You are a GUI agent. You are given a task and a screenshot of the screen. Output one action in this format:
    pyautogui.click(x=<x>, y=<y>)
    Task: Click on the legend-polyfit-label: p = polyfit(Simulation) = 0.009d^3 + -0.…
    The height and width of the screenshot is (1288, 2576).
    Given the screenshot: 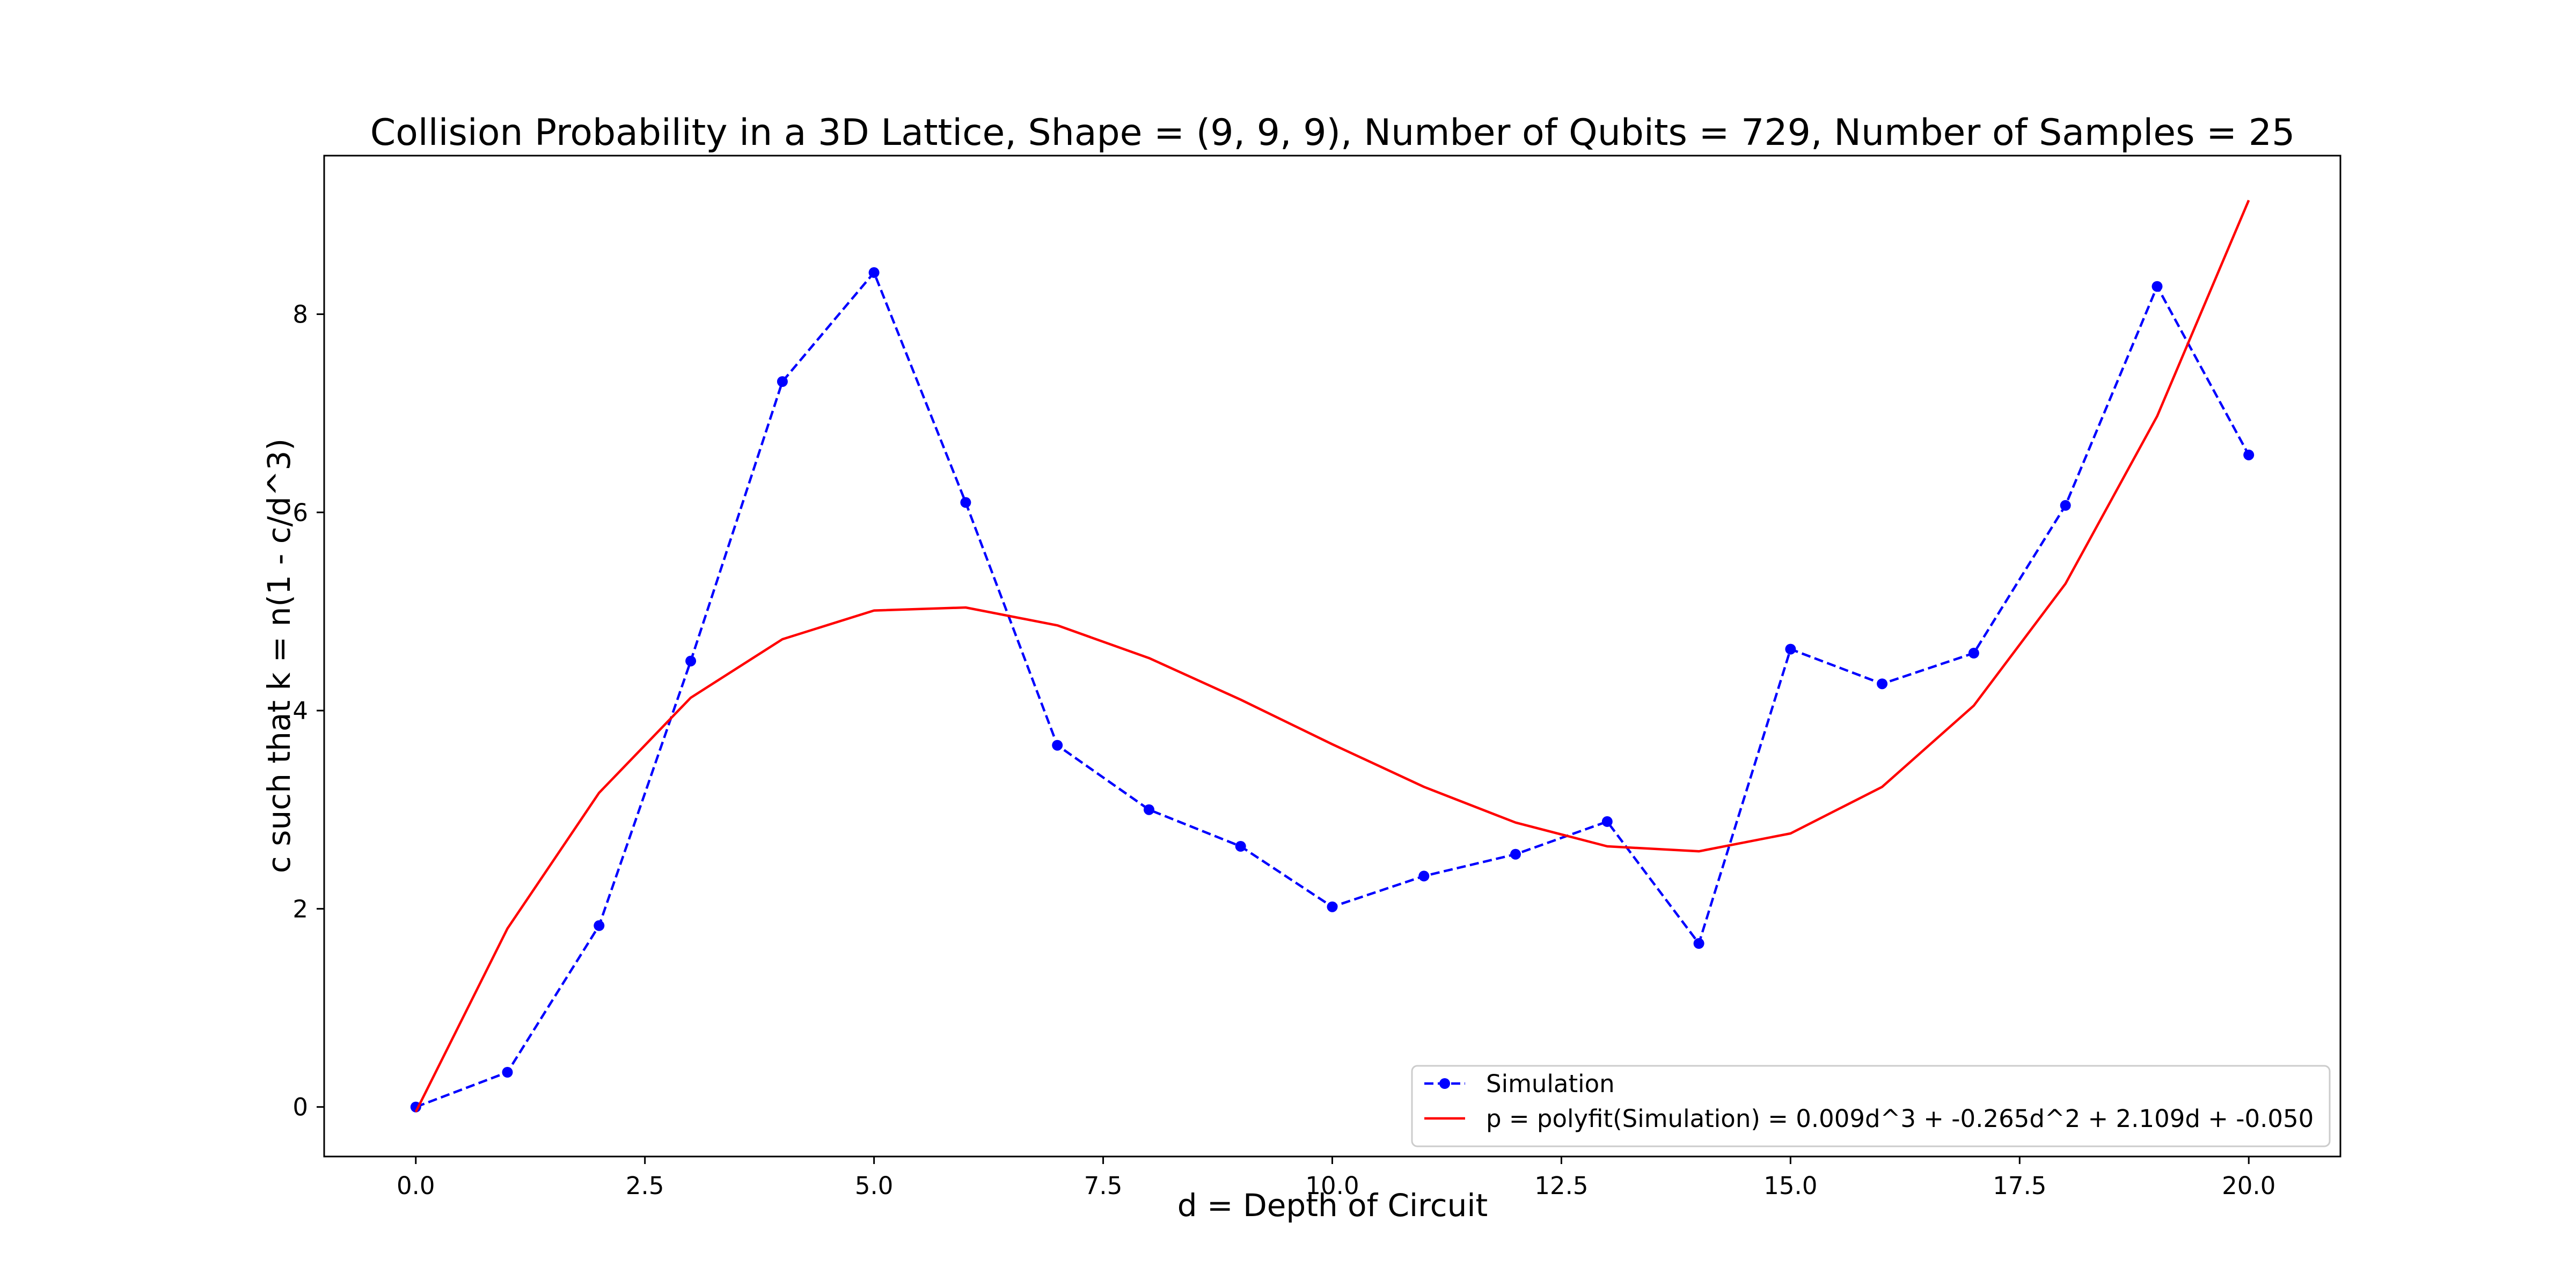 What is the action you would take?
    pyautogui.click(x=1900, y=1118)
    